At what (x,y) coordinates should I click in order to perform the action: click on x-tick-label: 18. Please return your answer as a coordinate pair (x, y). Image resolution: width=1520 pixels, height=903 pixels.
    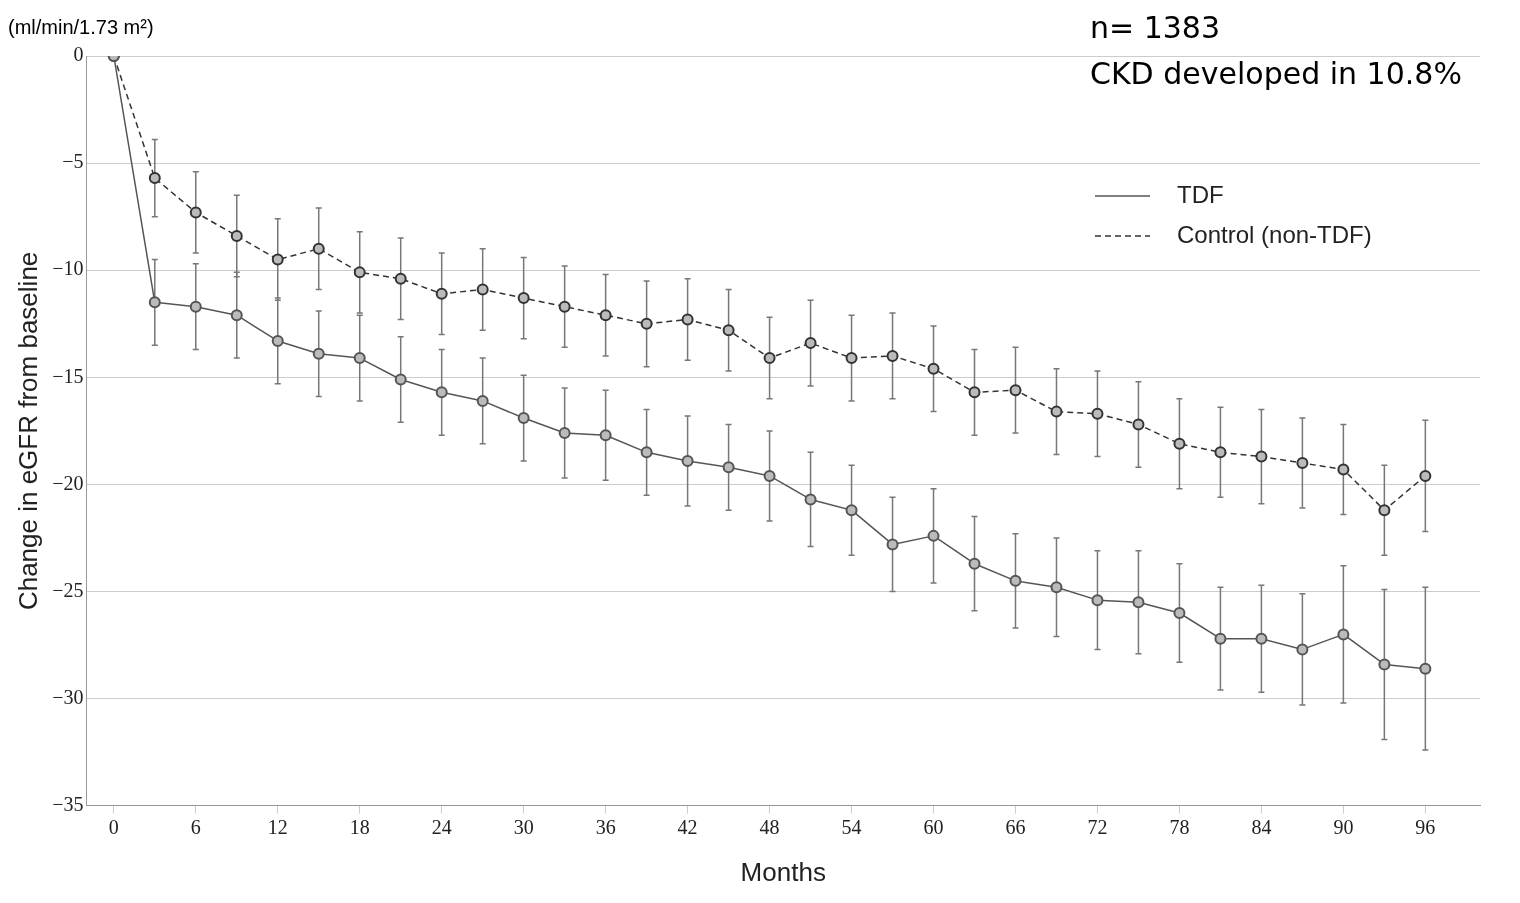
    Looking at the image, I should click on (359, 827).